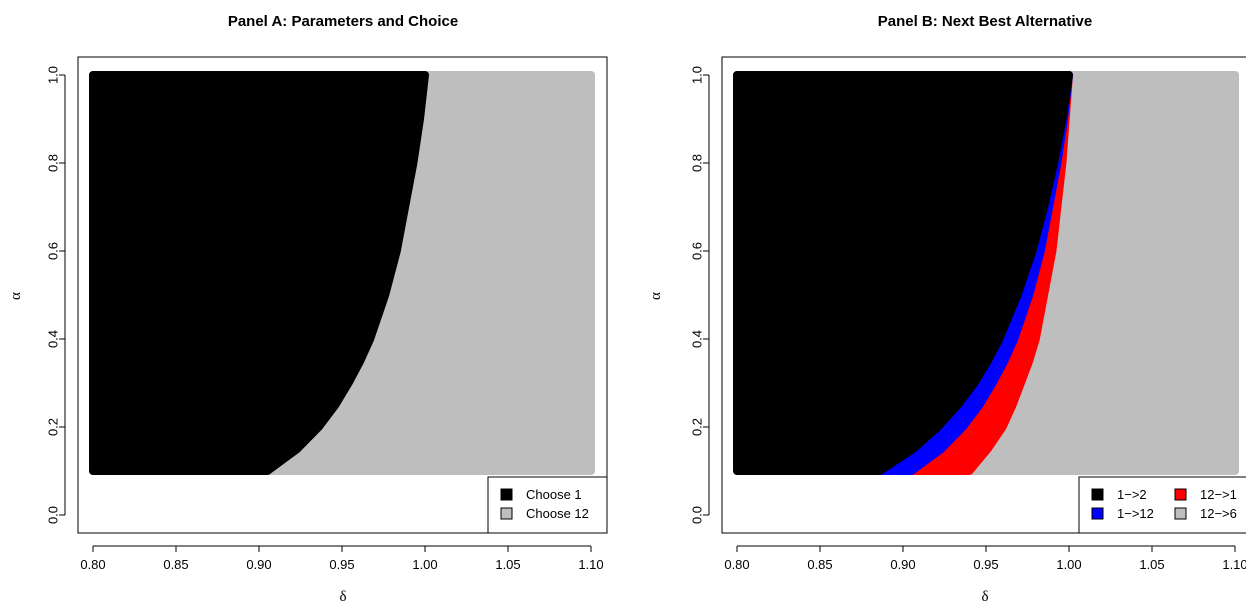 Image resolution: width=1246 pixels, height=604 pixels. Describe the element at coordinates (700, 295) in the screenshot. I see `panel-b-y-axis: 0.0 0.2 0.4 0.6 0.8 1.0` at that location.